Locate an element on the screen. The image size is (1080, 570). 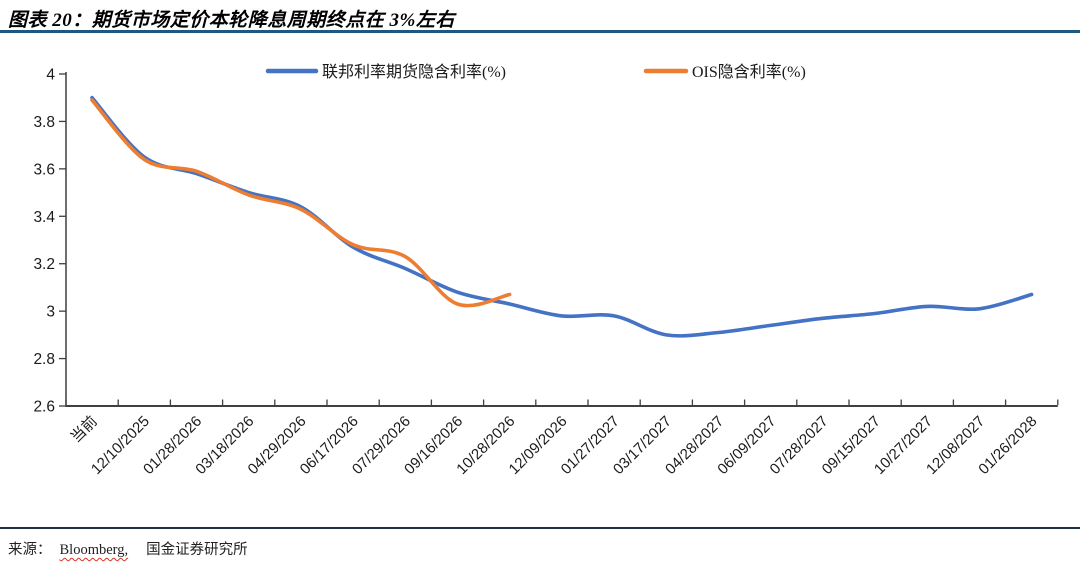
y-tick-label: 3.4 is located at coordinates (44, 217).